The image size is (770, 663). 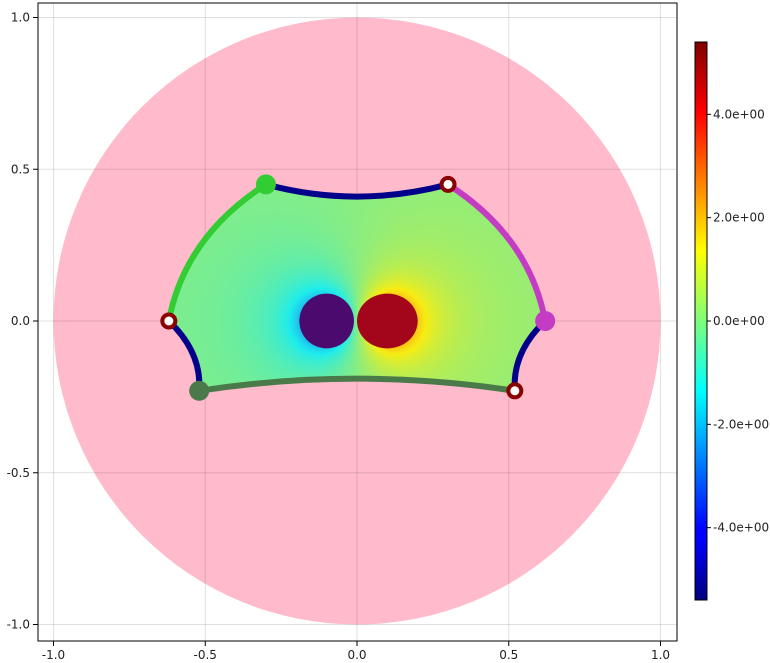 What do you see at coordinates (20, 18) in the screenshot?
I see `y-tick-label: 1.0` at bounding box center [20, 18].